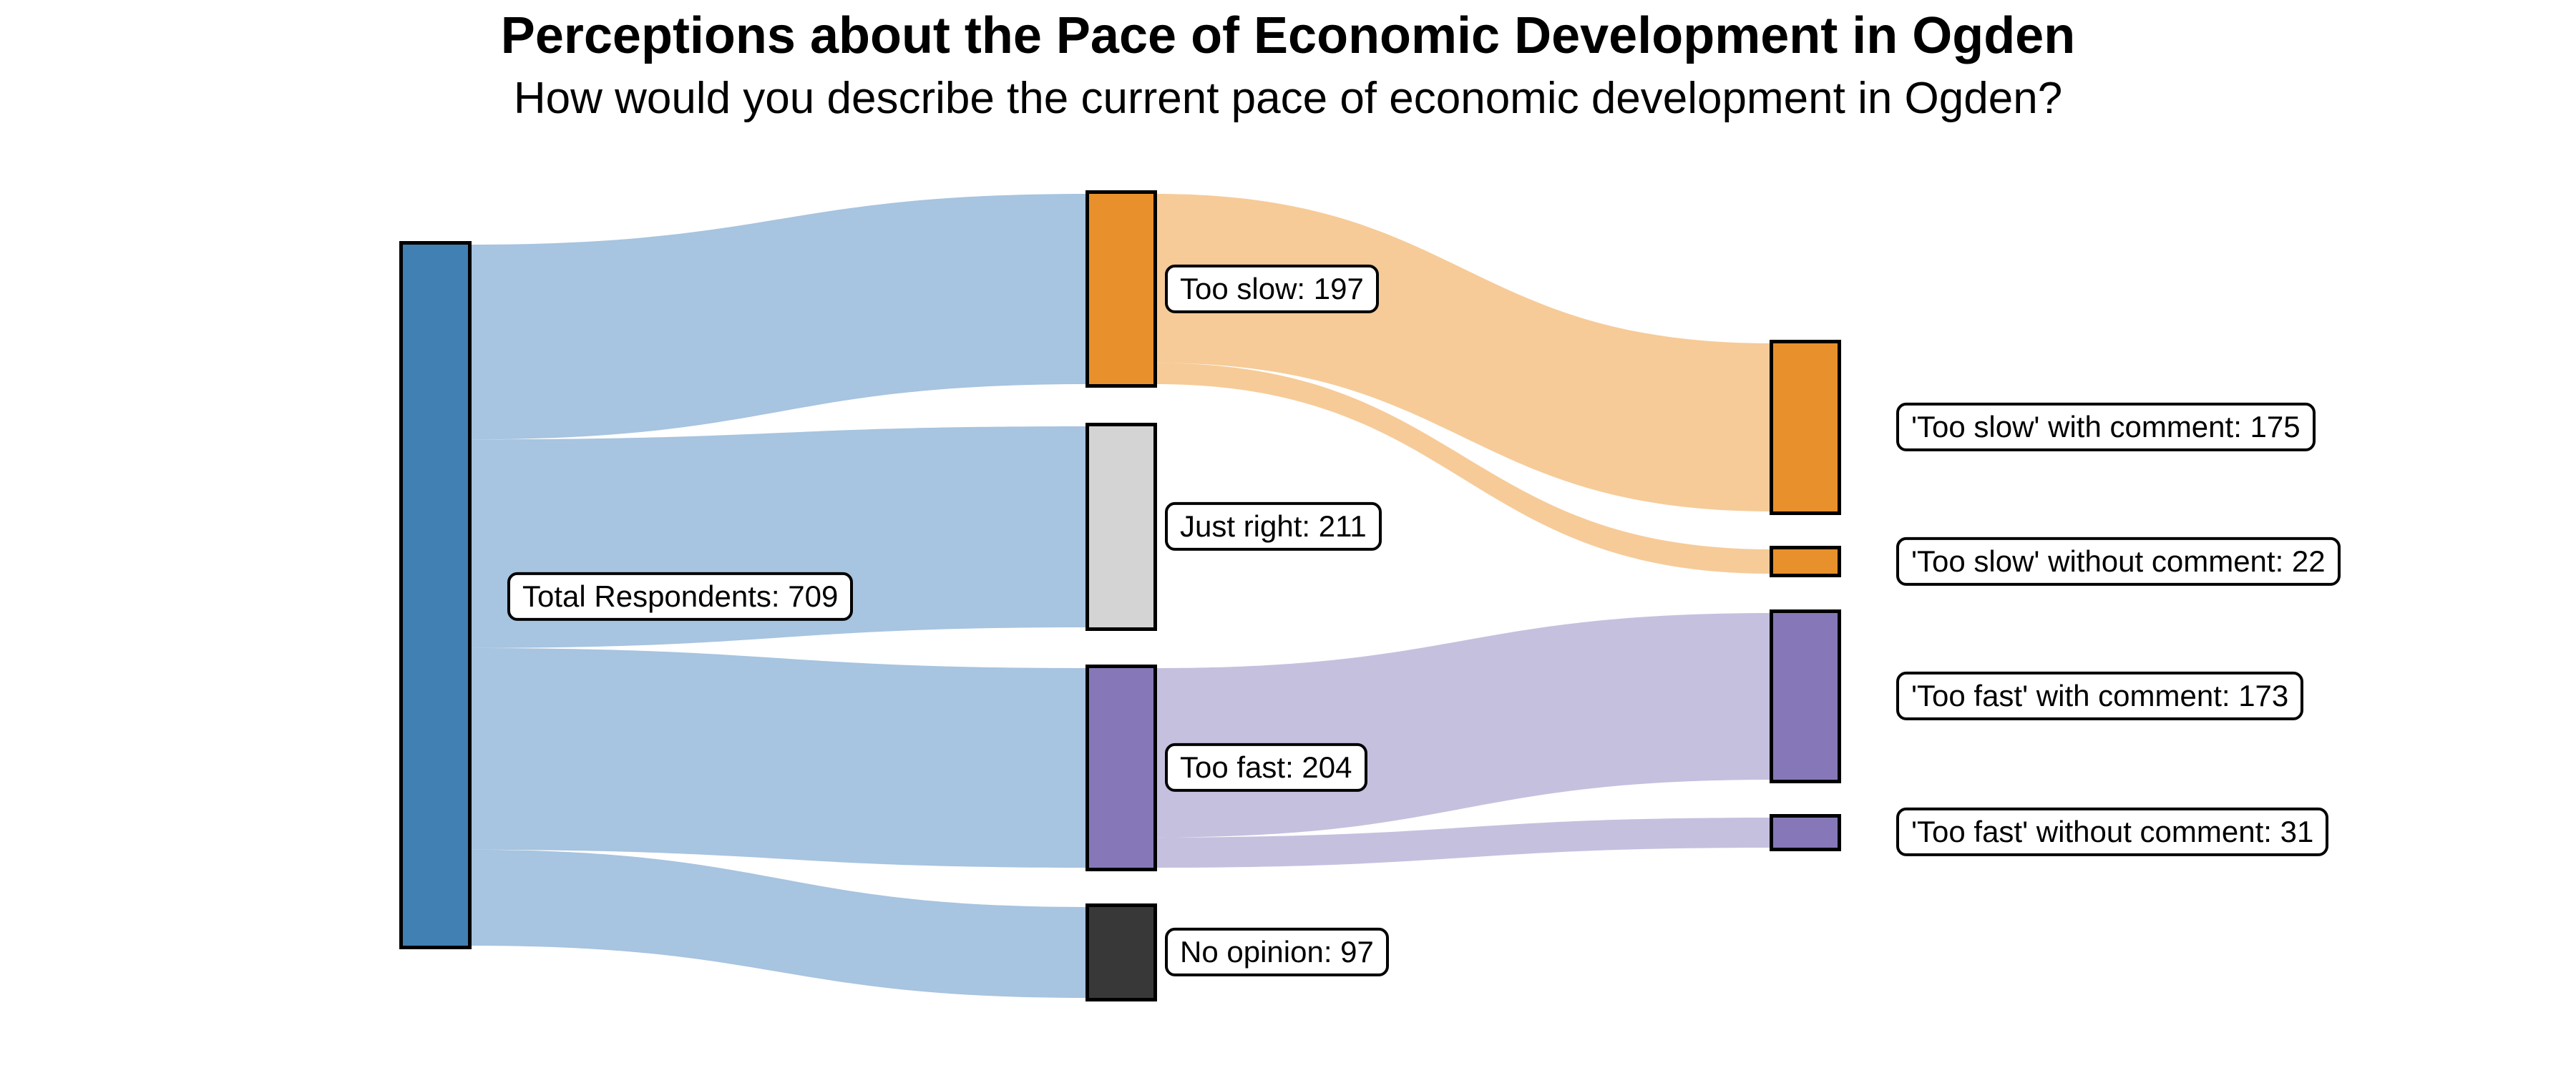 The height and width of the screenshot is (1073, 2576). Describe the element at coordinates (778, 757) in the screenshot. I see `flow-total-too_fast` at that location.